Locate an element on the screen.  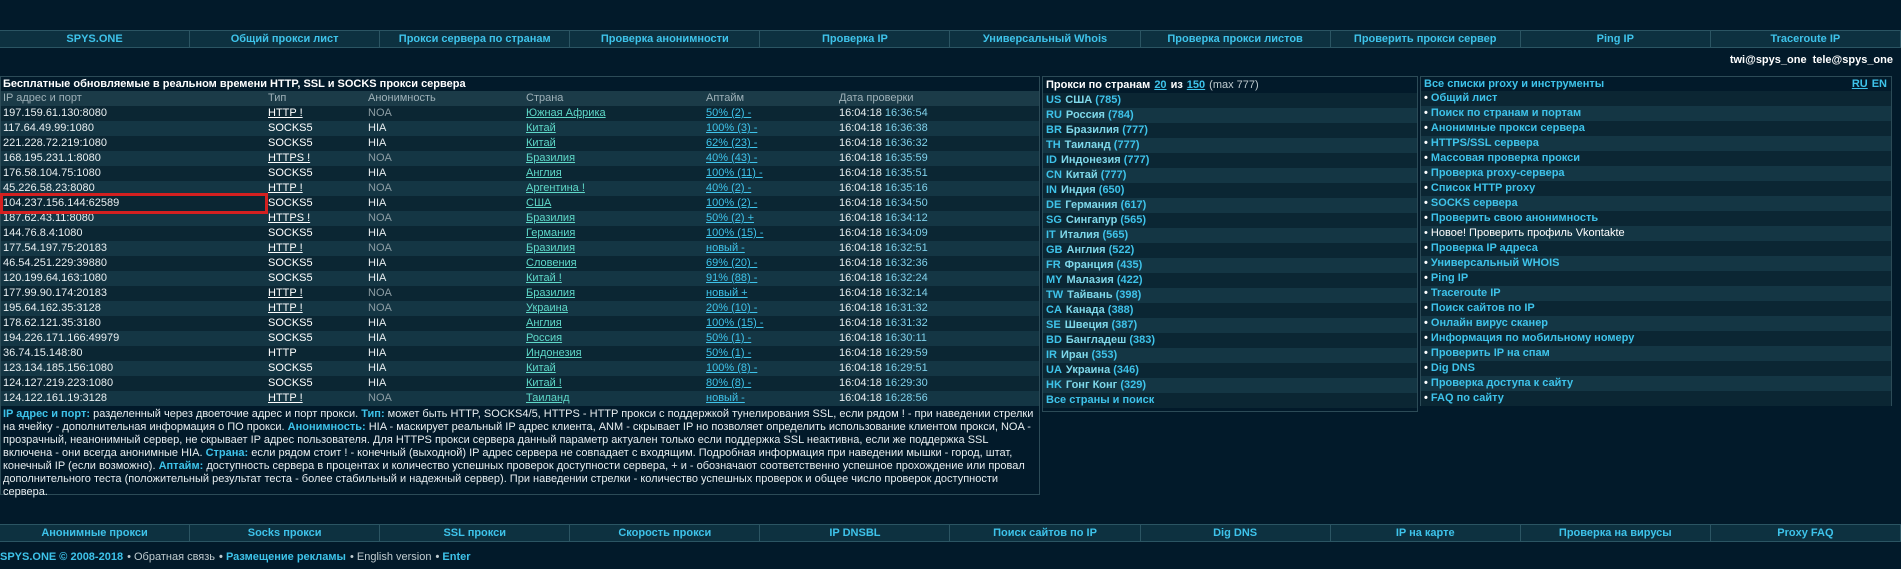
tool-link: Проверить IP на спам is located at coordinates (1656, 353).